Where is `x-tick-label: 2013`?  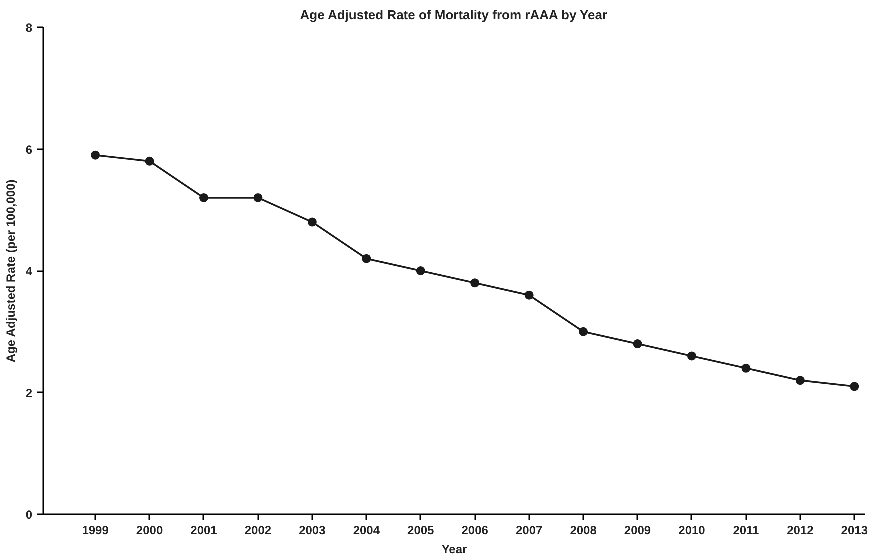
x-tick-label: 2013 is located at coordinates (854, 531).